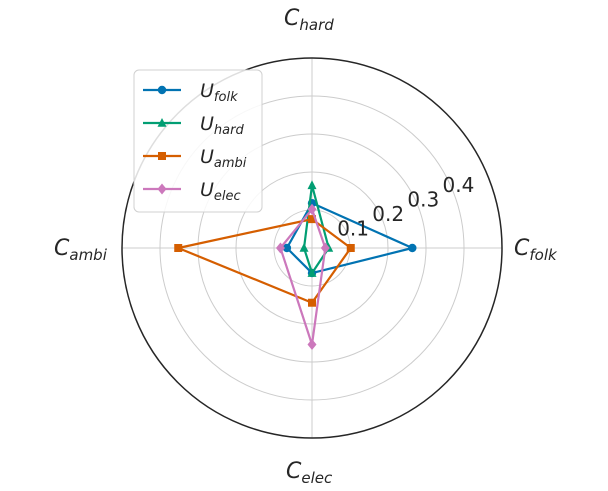  What do you see at coordinates (280, 248) in the screenshot?
I see `data-point-elec-ambi` at bounding box center [280, 248].